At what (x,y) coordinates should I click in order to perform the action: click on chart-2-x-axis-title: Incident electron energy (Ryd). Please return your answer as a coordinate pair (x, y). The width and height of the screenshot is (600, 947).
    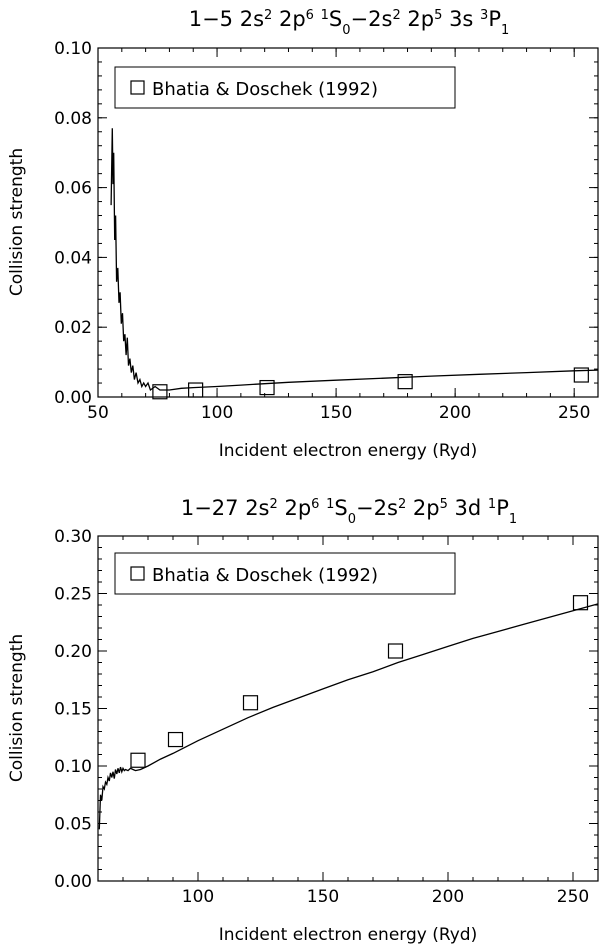
    Looking at the image, I should click on (348, 935).